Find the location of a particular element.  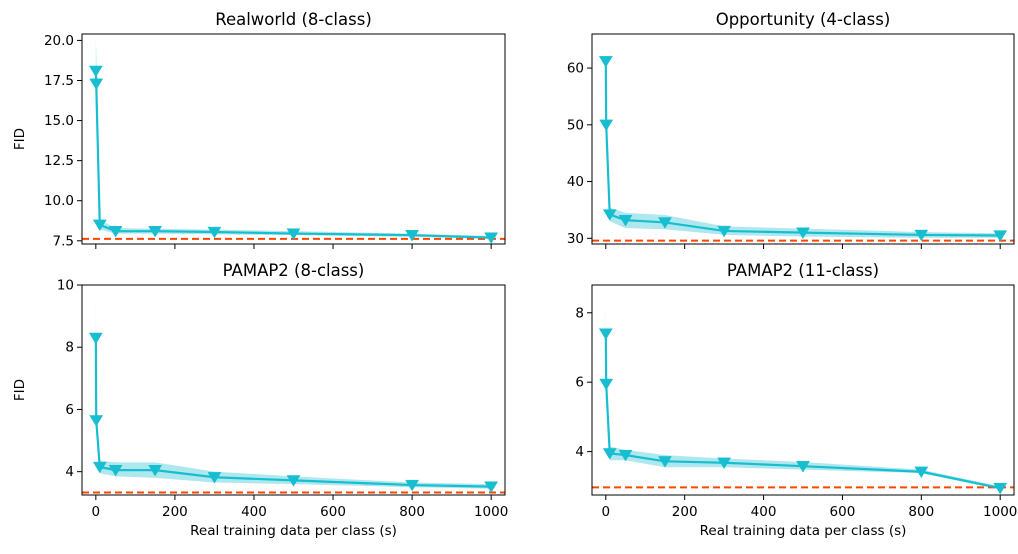

y-tick-label: 40 is located at coordinates (575, 182).